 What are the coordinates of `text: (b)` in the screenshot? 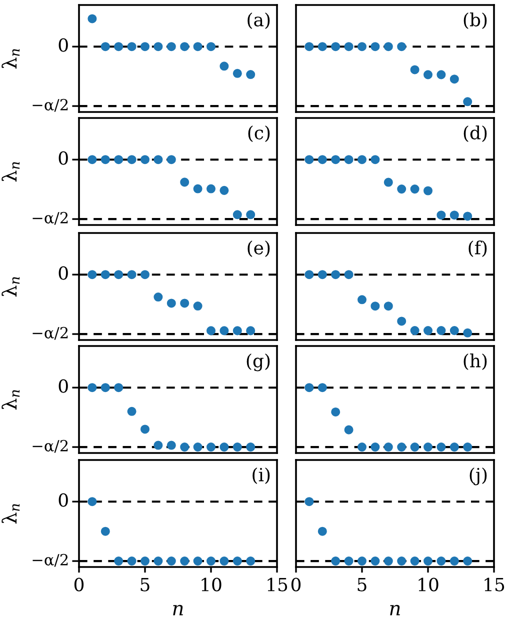 It's located at (475, 21).